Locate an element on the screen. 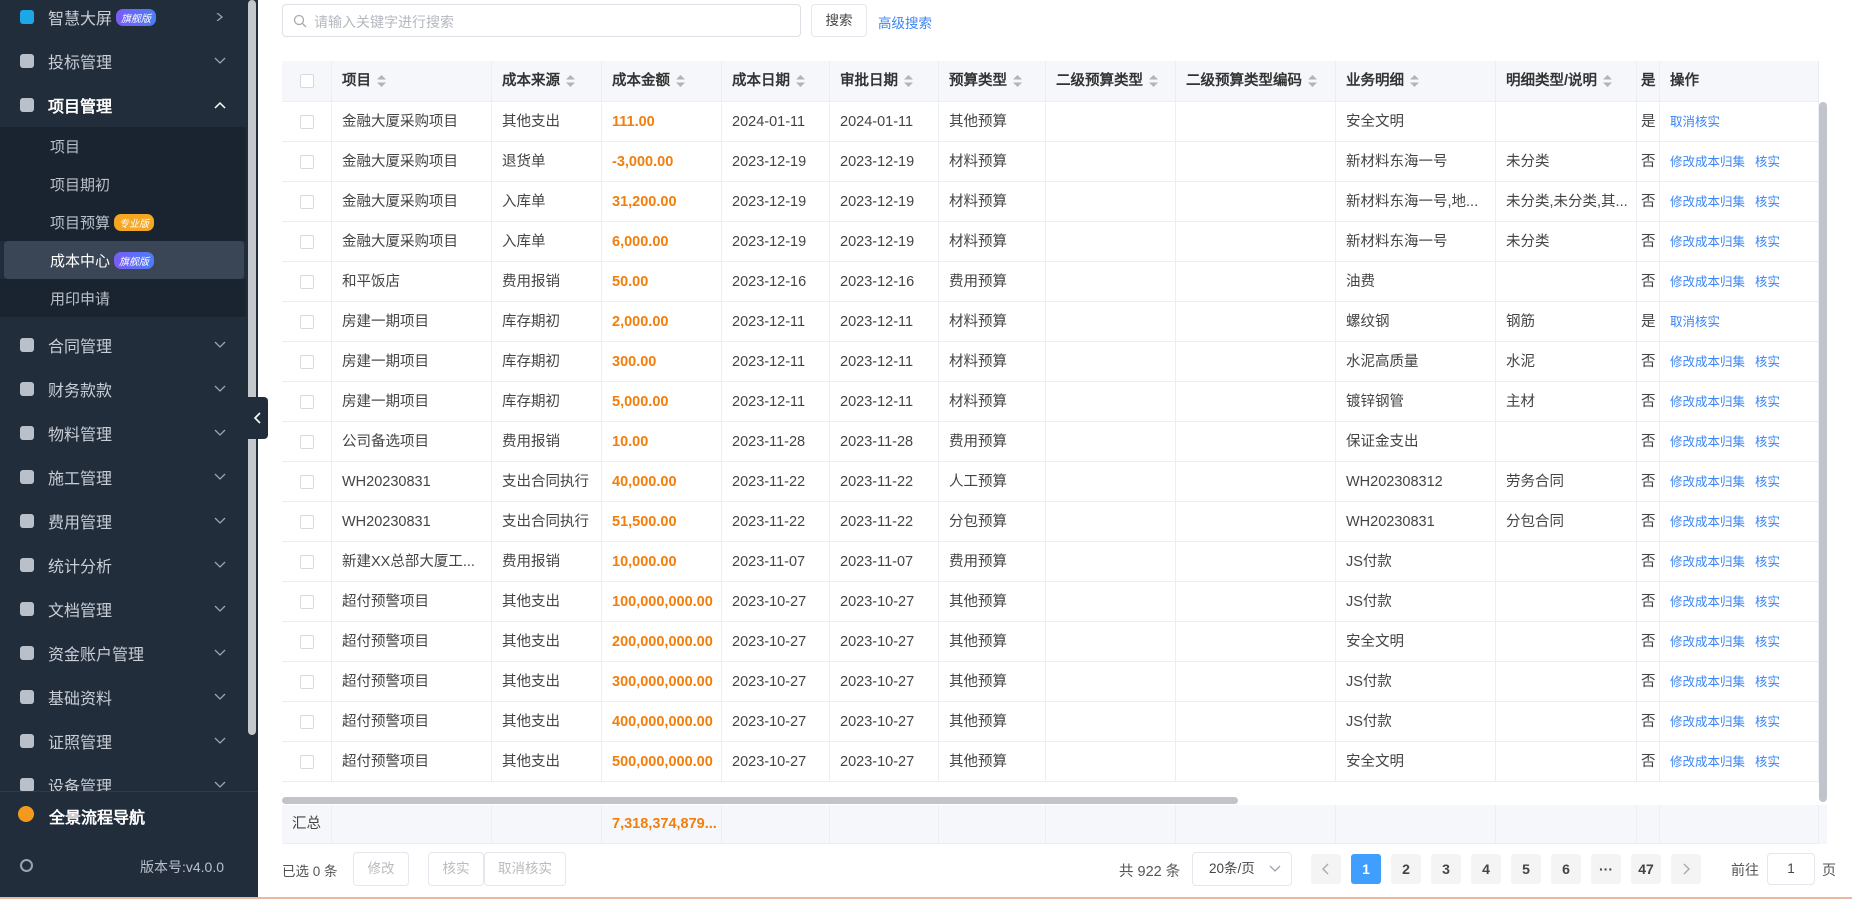 This screenshot has height=899, width=1852. menu-item: 合同管理 is located at coordinates (123, 345).